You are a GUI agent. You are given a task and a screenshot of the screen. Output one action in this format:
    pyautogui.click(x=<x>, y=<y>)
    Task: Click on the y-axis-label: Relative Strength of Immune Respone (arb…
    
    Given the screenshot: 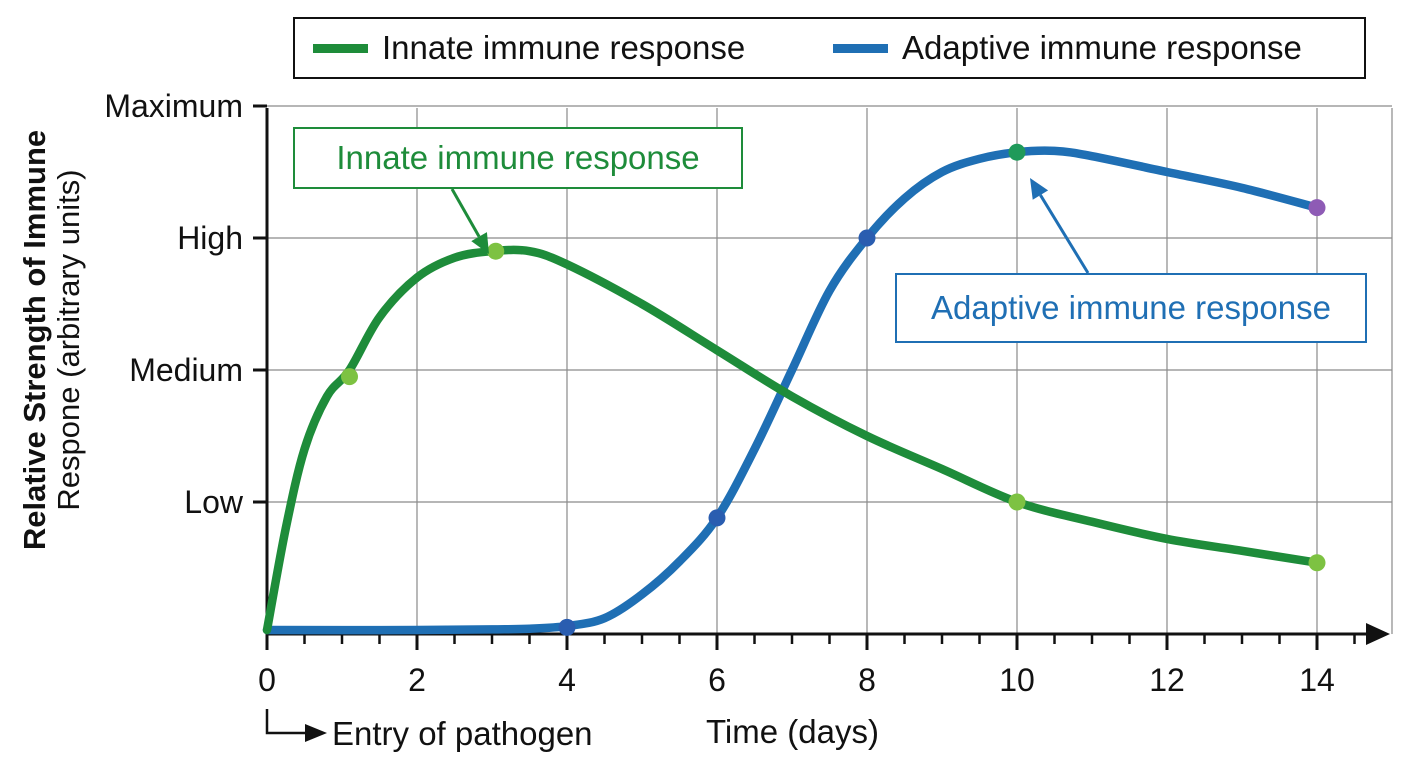 What is the action you would take?
    pyautogui.click(x=51, y=340)
    